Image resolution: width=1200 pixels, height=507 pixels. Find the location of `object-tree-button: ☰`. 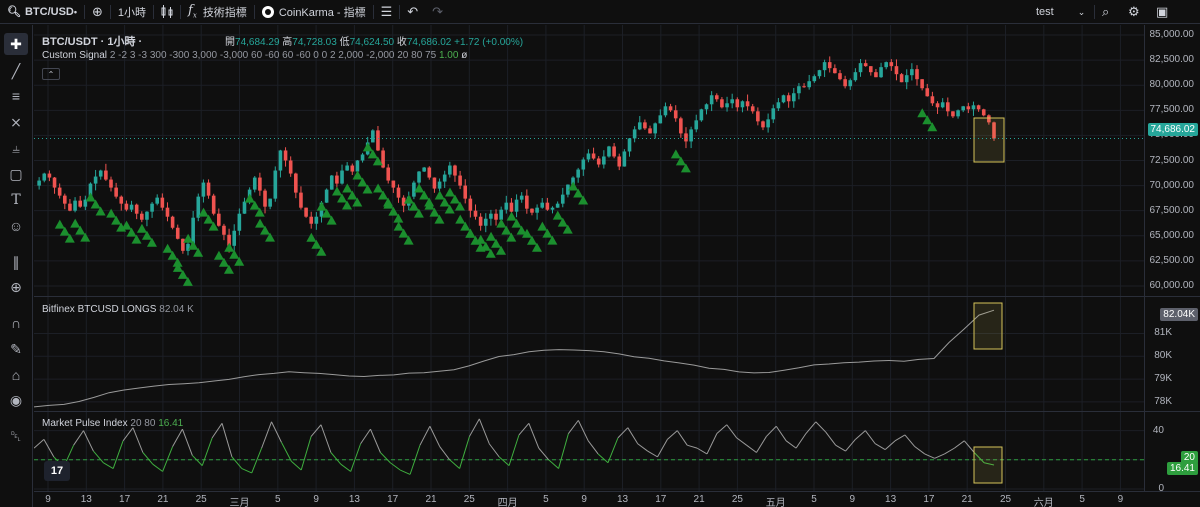

object-tree-button: ☰ is located at coordinates (387, 12).